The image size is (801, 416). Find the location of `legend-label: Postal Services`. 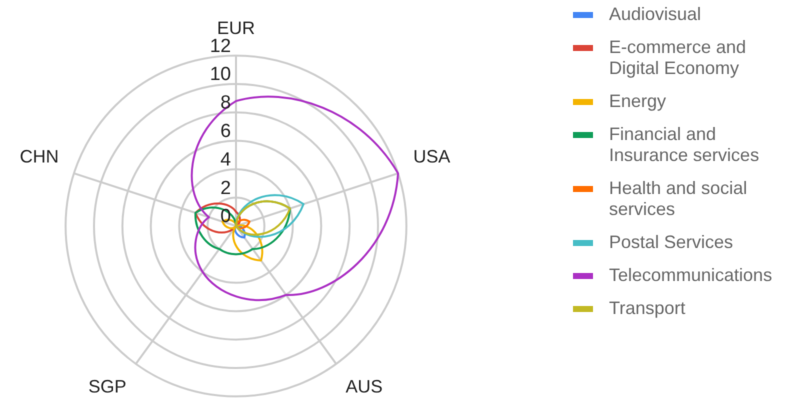

legend-label: Postal Services is located at coordinates (671, 242).